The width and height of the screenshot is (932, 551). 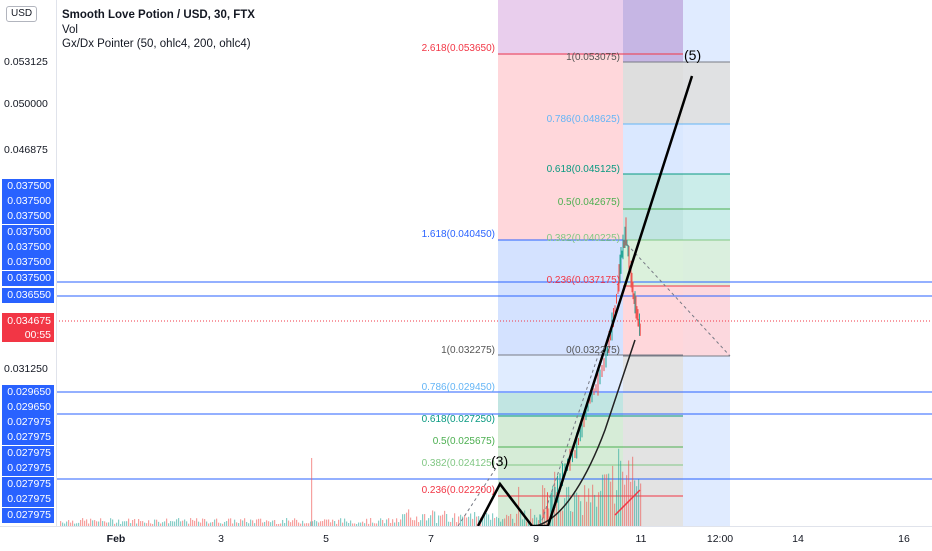 I want to click on time-tick: 16, so click(x=904, y=539).